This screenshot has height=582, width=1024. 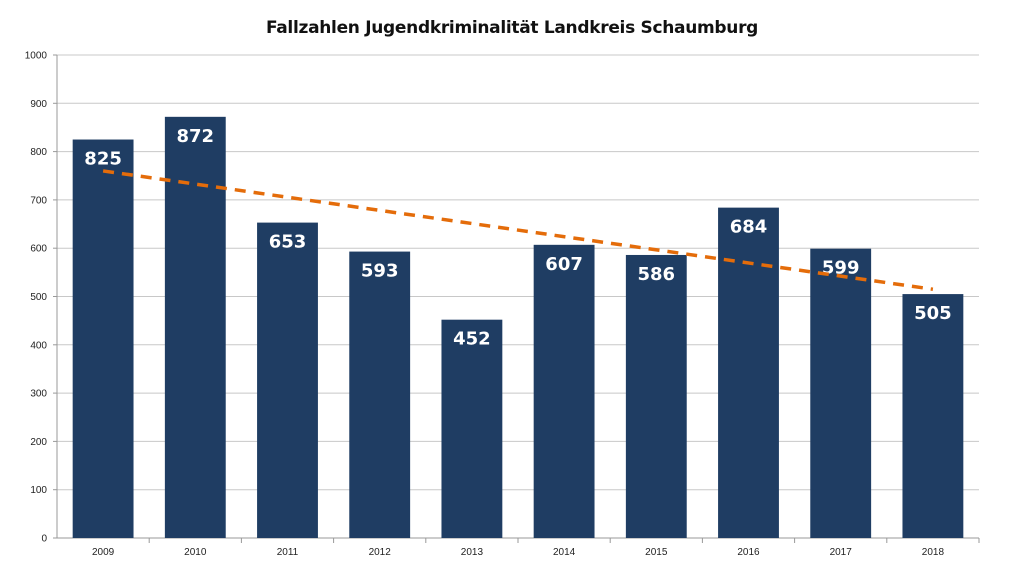 What do you see at coordinates (196, 136) in the screenshot?
I see `data-label: 872` at bounding box center [196, 136].